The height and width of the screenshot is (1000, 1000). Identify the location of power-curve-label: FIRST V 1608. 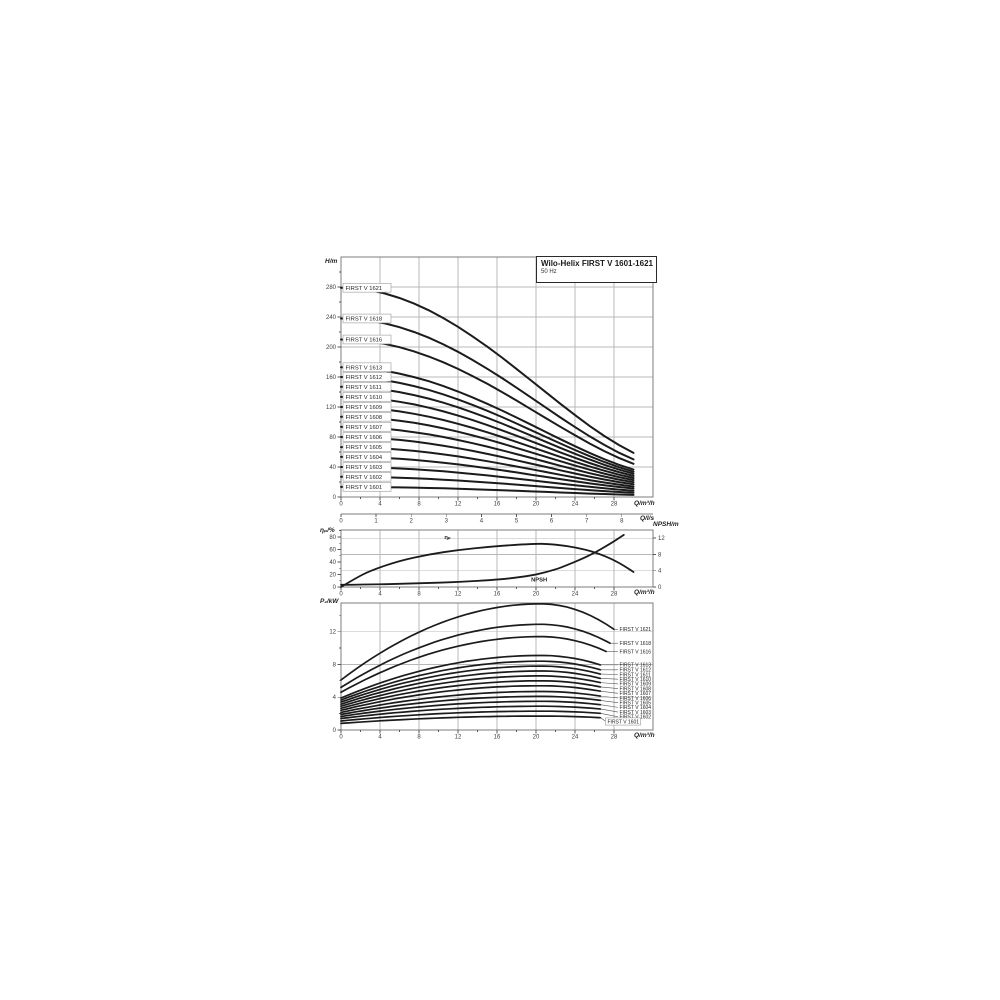
(636, 689).